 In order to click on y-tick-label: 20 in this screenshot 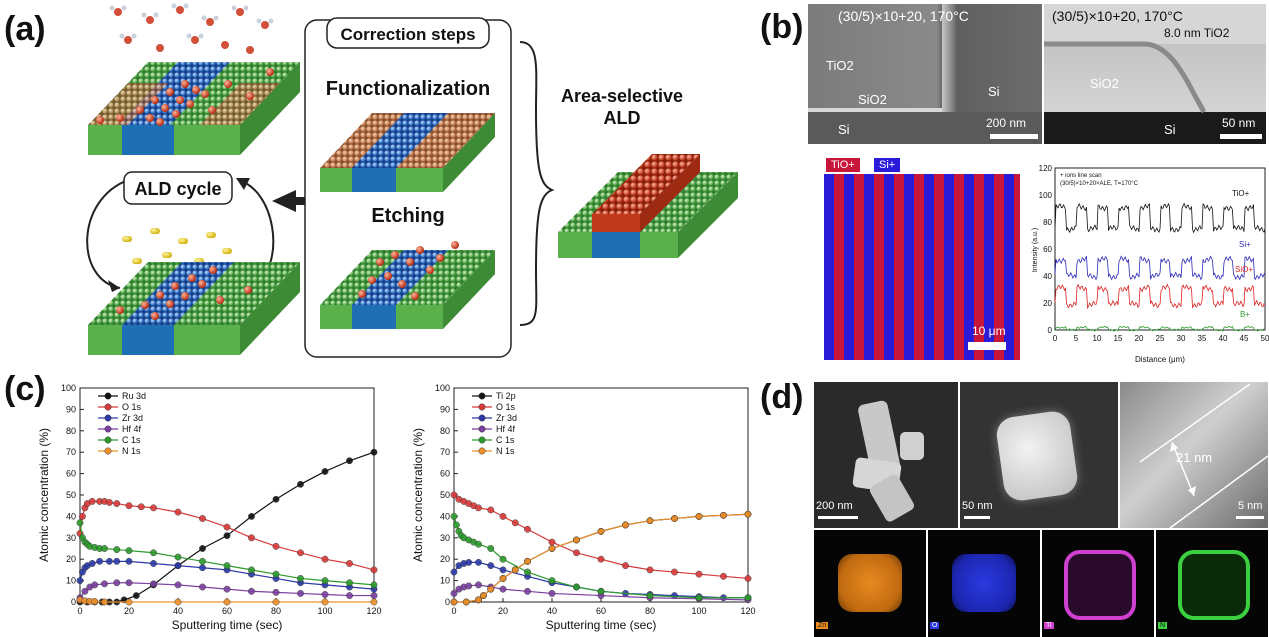, I will do `click(445, 559)`.